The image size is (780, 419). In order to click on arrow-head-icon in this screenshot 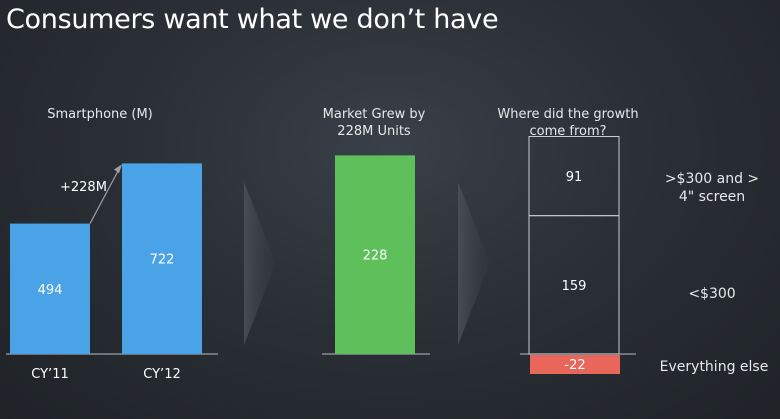, I will do `click(118, 169)`.